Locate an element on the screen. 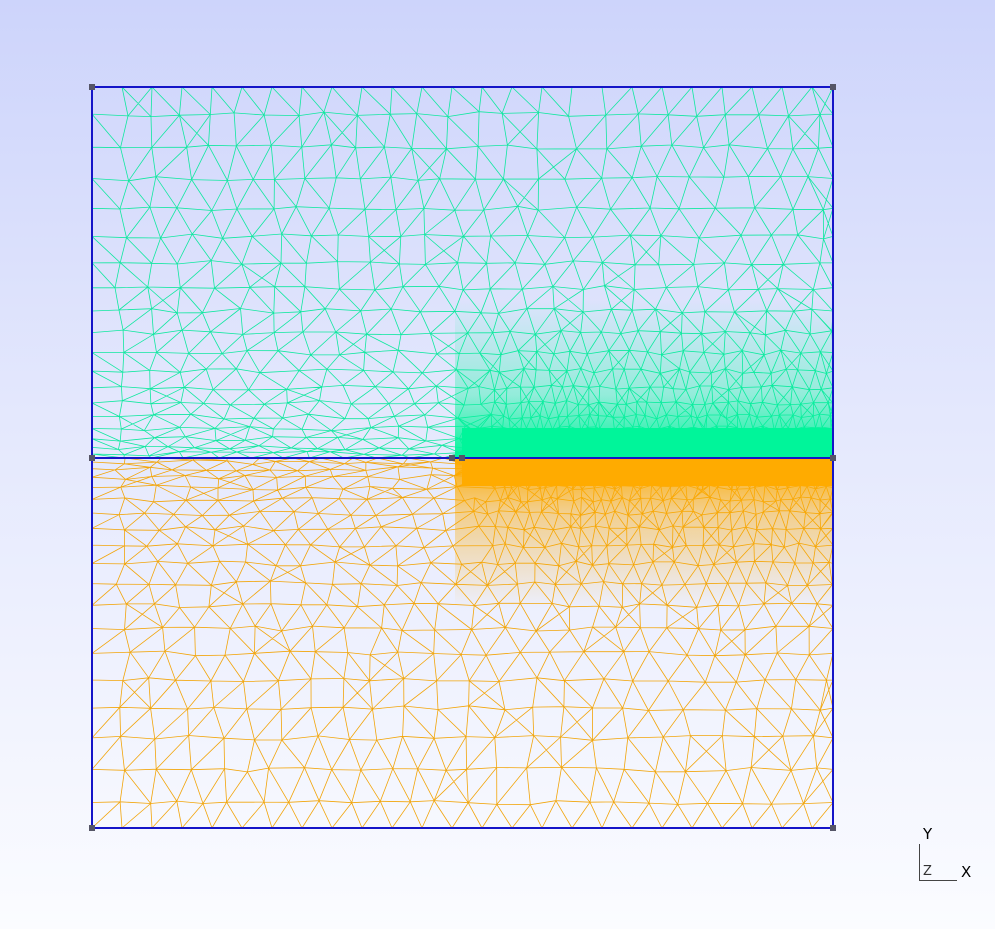 Image resolution: width=995 pixels, height=929 pixels. axis-x-line is located at coordinates (938, 880).